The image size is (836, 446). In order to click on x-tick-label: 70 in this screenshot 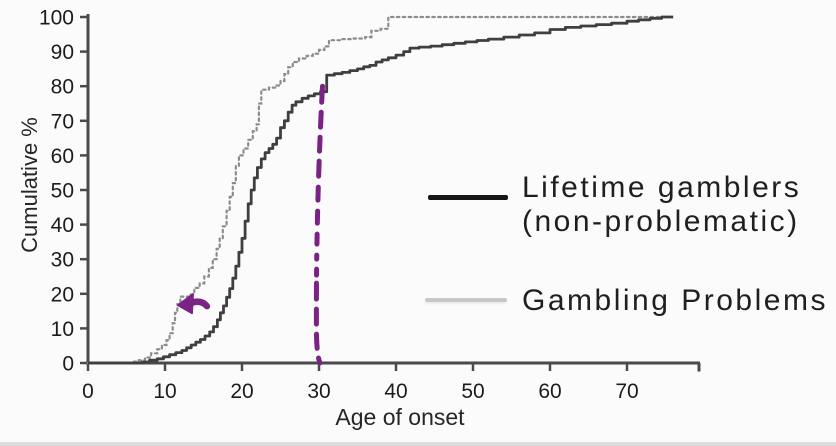, I will do `click(626, 391)`.